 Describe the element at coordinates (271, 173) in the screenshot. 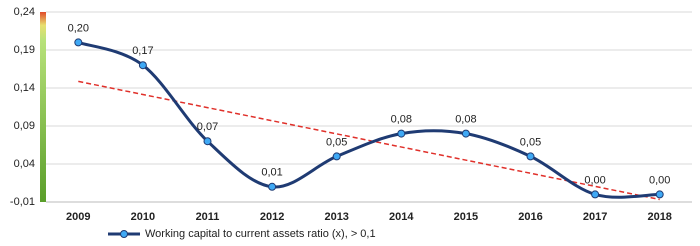

I see `value-label: 0,01` at that location.